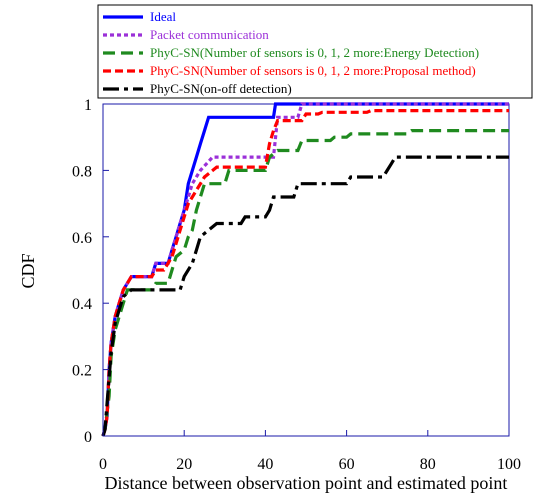  I want to click on y-tick-label: 0, so click(88, 437).